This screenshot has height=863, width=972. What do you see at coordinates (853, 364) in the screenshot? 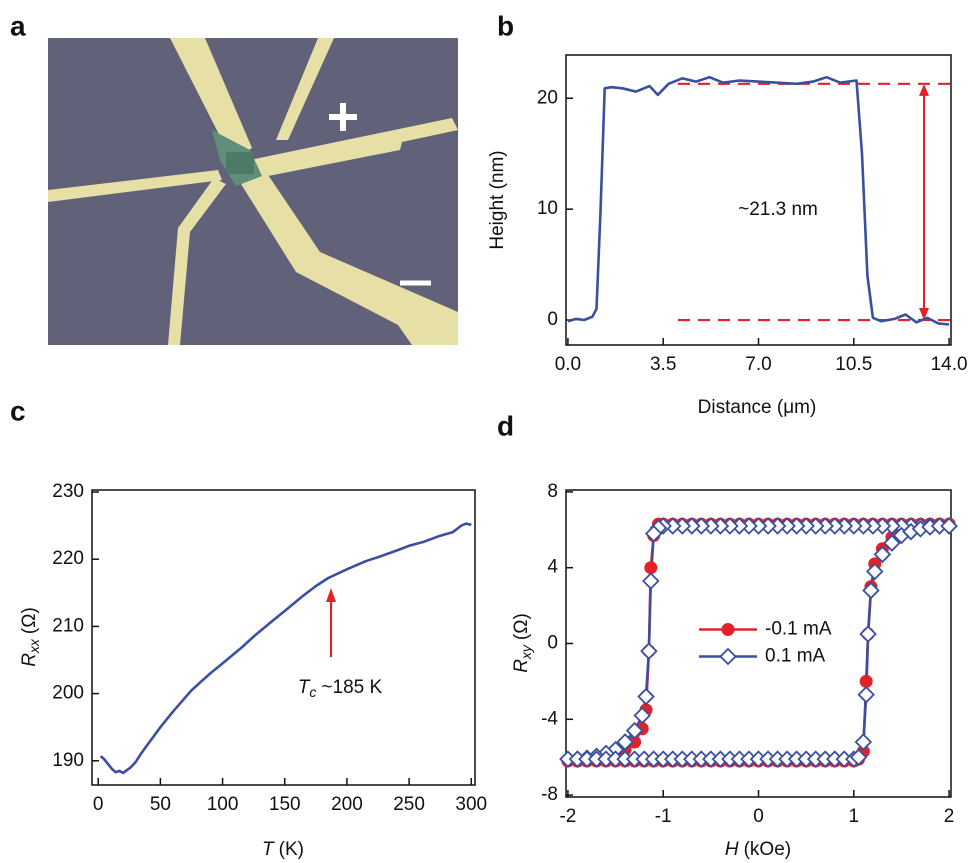
I see `x-tick-label: 10.5` at bounding box center [853, 364].